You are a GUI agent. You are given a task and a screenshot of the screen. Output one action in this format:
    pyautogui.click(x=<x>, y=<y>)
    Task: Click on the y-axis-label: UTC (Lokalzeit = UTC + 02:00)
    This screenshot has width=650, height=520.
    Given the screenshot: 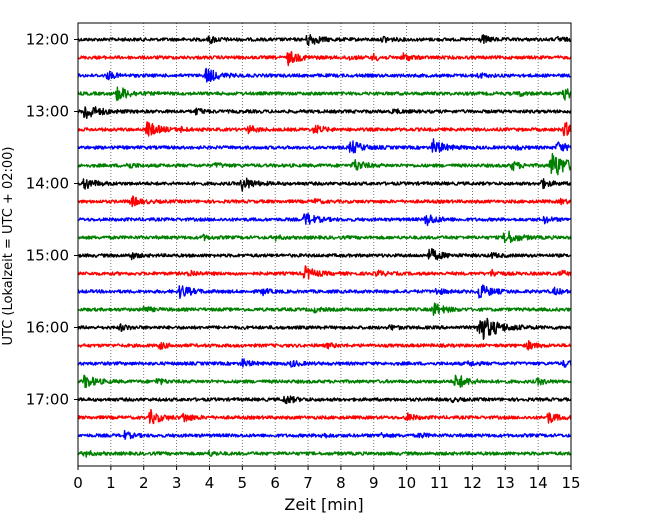 What is the action you would take?
    pyautogui.click(x=8, y=246)
    